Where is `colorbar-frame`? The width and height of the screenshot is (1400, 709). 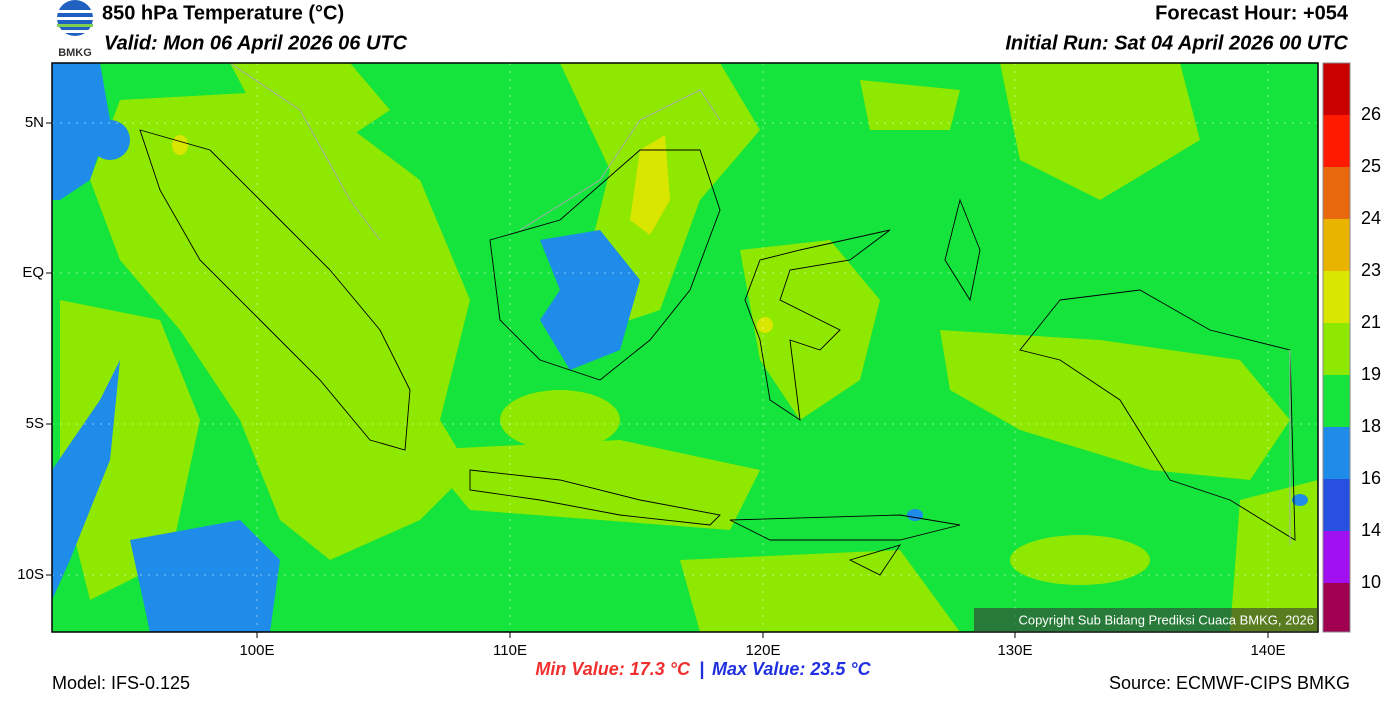
colorbar-frame is located at coordinates (1336, 347).